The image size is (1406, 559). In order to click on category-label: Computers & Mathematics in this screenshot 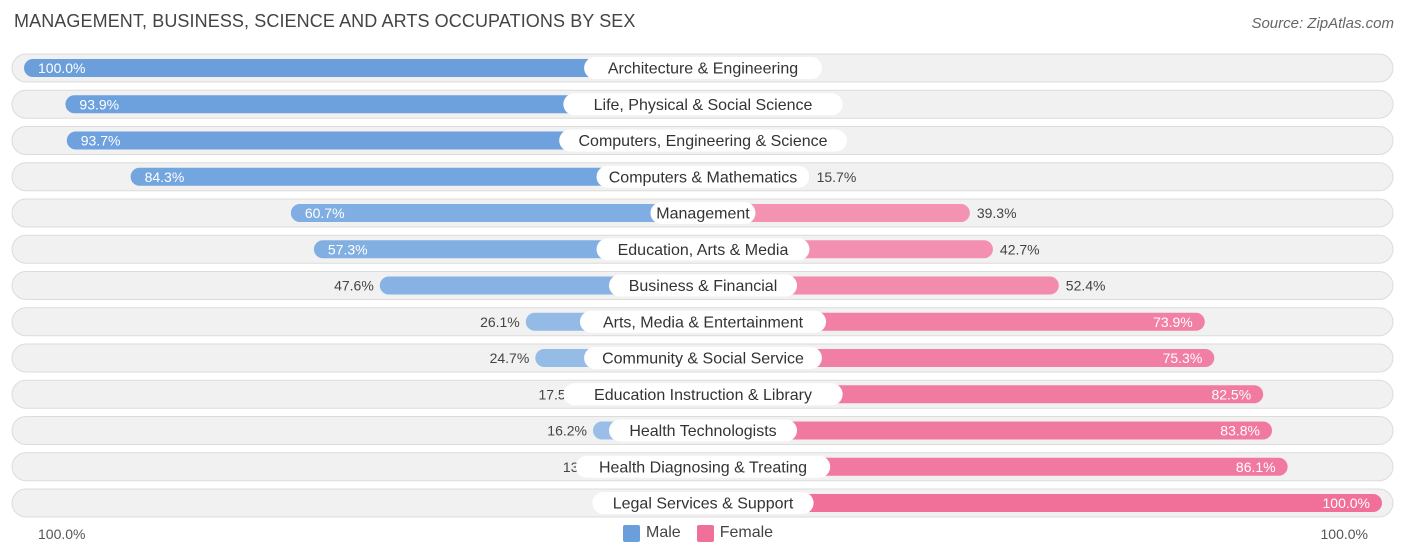, I will do `click(703, 177)`.